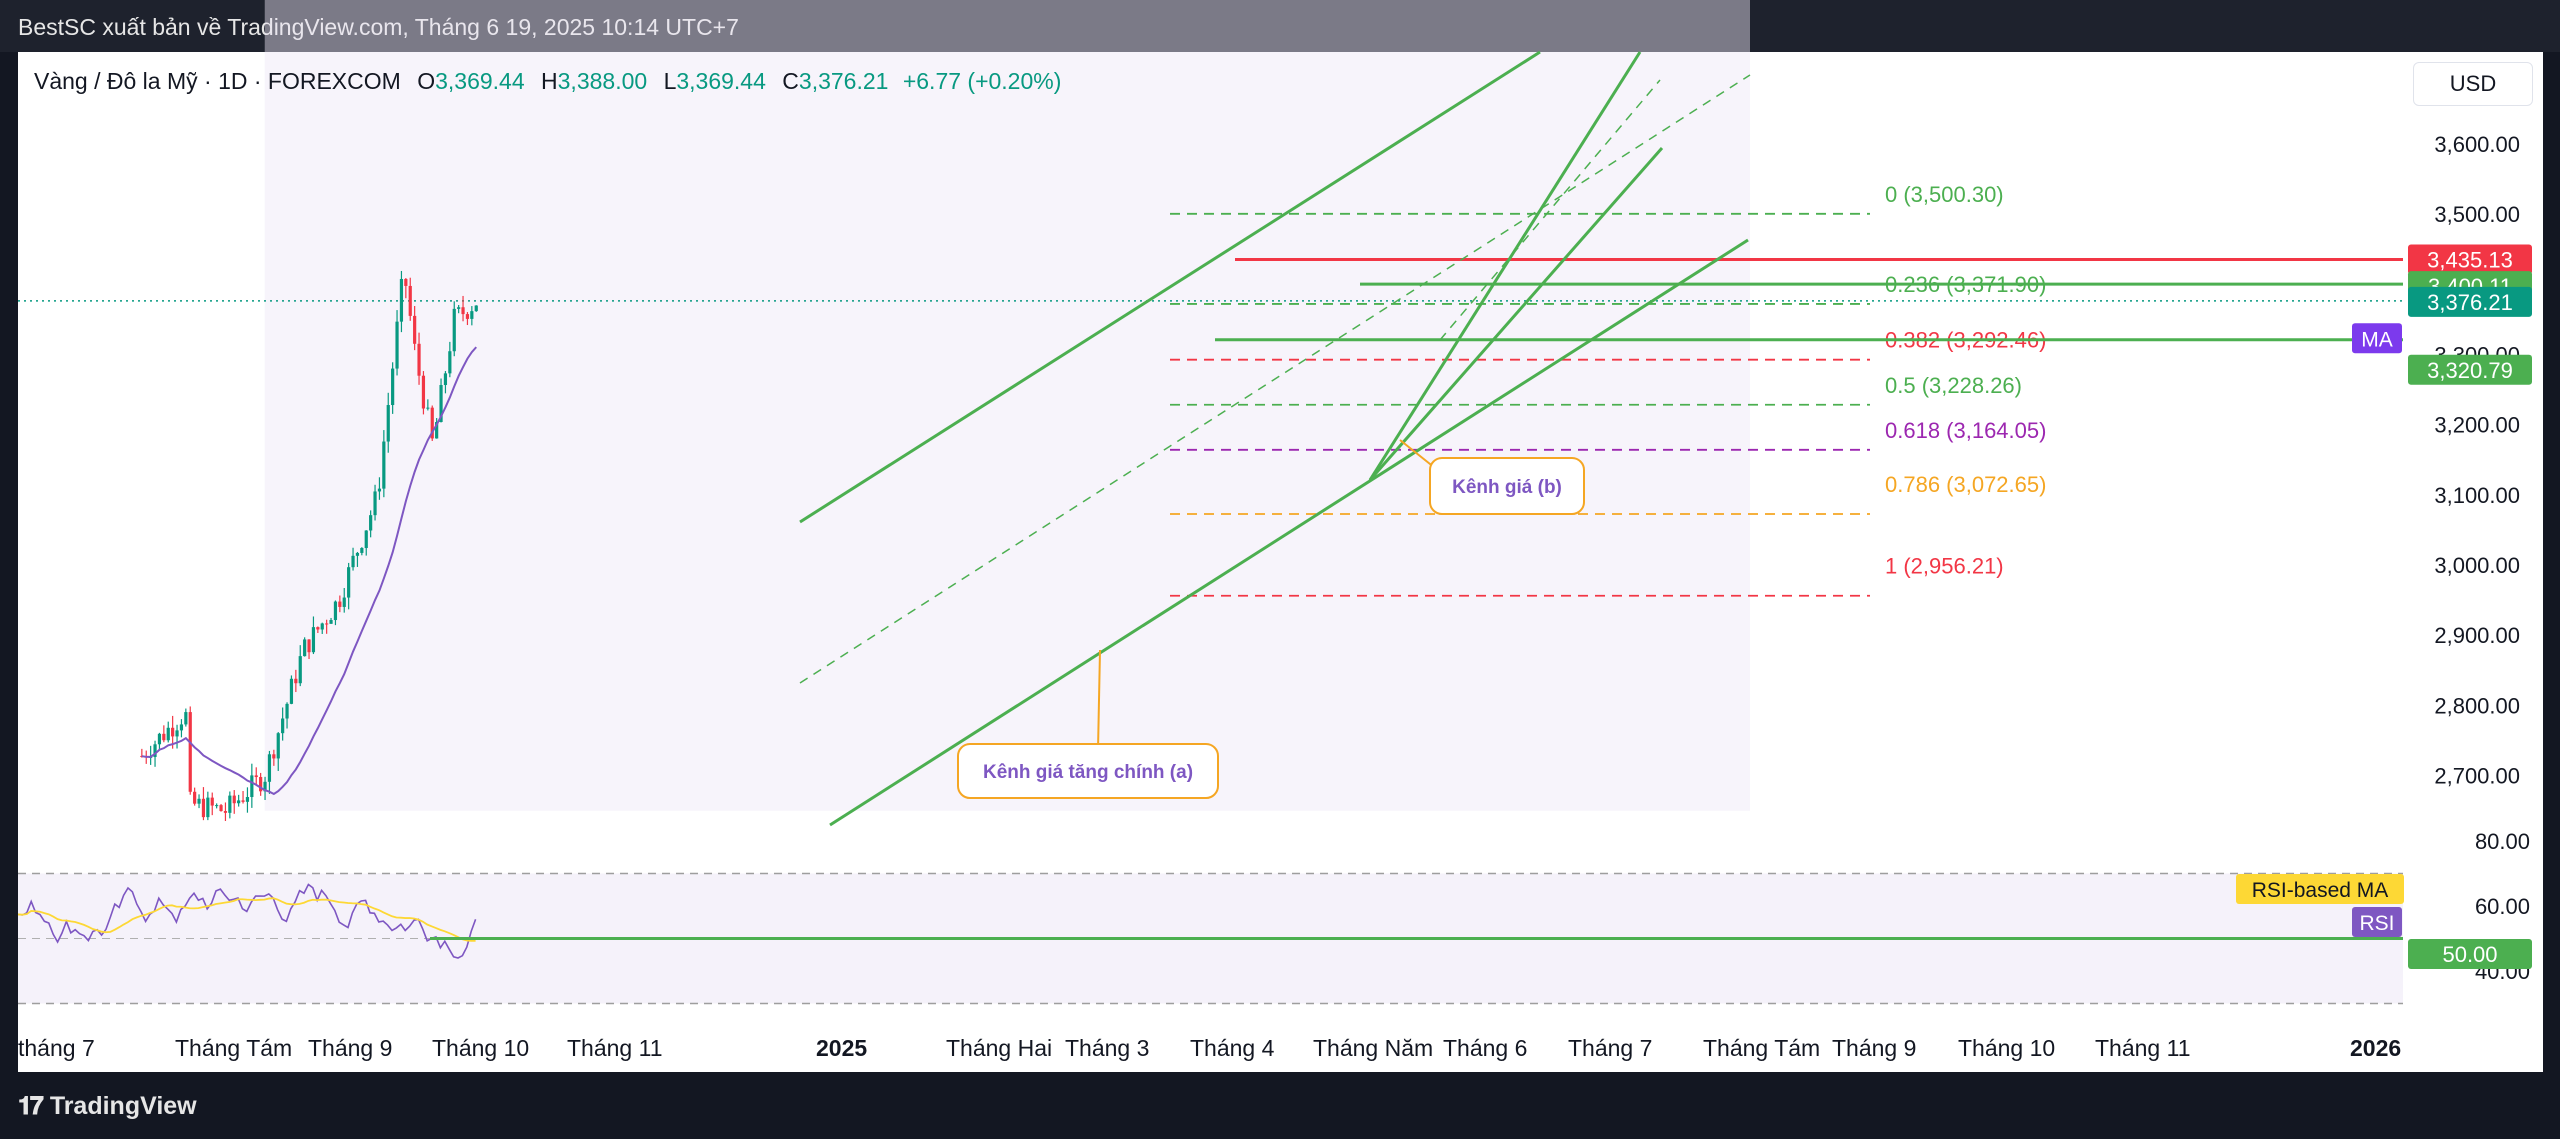 The width and height of the screenshot is (2560, 1139). I want to click on ma-label-text: MA, so click(2377, 339).